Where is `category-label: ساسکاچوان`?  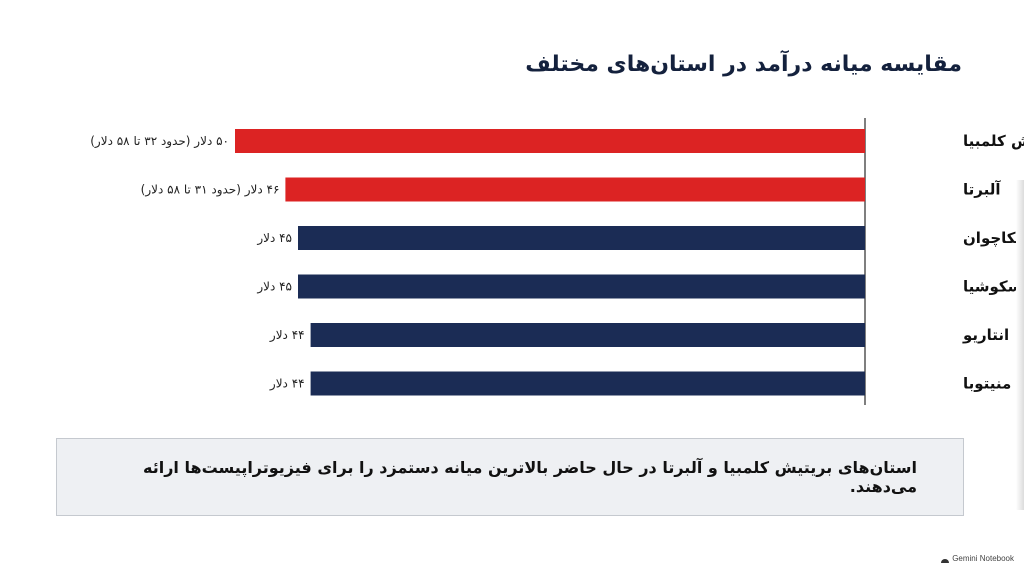 category-label: ساسکاچوان is located at coordinates (993, 238).